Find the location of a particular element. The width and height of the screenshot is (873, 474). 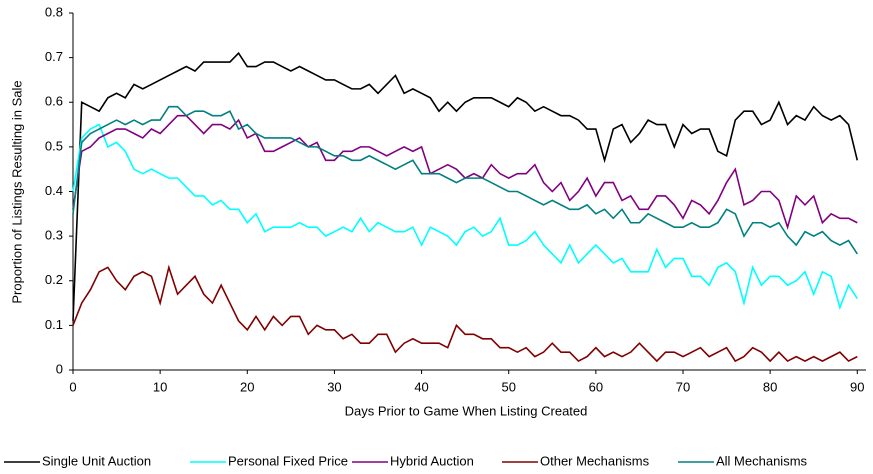

y-axis-label: Proportion of Listings Resulting in Sale is located at coordinates (16, 191).